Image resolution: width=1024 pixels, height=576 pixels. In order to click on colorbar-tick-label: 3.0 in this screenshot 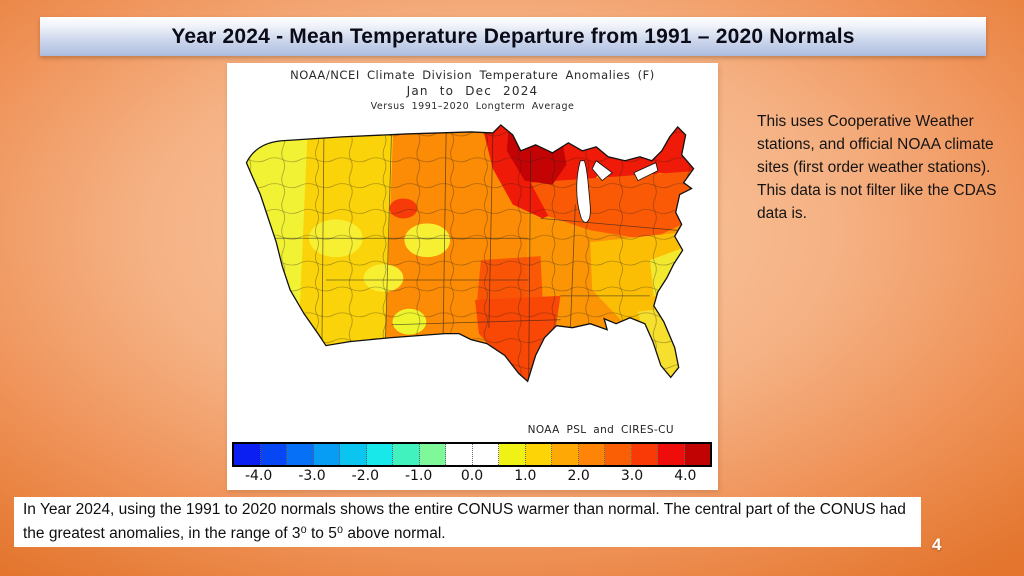, I will do `click(632, 476)`.